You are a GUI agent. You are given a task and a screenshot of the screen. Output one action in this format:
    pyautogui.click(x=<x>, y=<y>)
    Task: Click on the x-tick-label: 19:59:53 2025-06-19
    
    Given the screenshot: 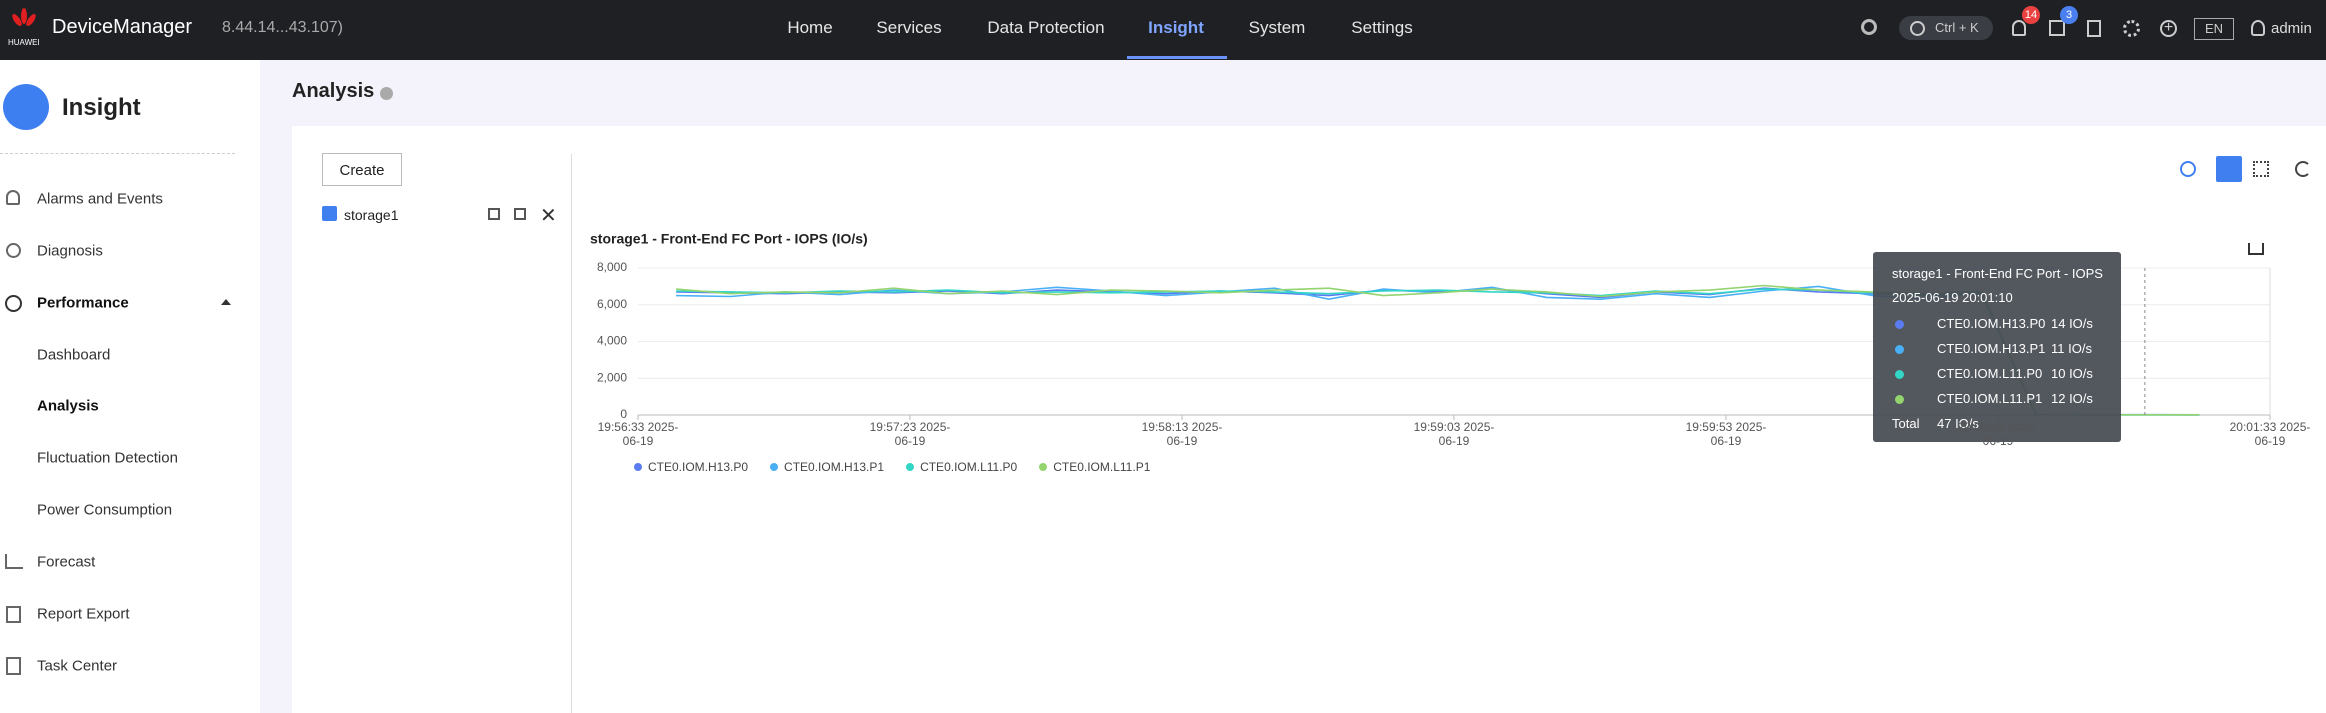 What is the action you would take?
    pyautogui.click(x=1726, y=434)
    